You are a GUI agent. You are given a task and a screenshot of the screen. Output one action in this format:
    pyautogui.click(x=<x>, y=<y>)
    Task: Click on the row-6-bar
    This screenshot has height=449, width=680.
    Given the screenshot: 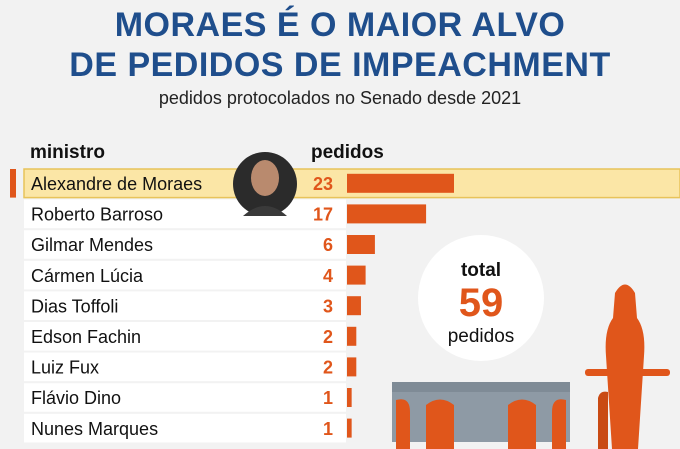 What is the action you would take?
    pyautogui.click(x=352, y=336)
    